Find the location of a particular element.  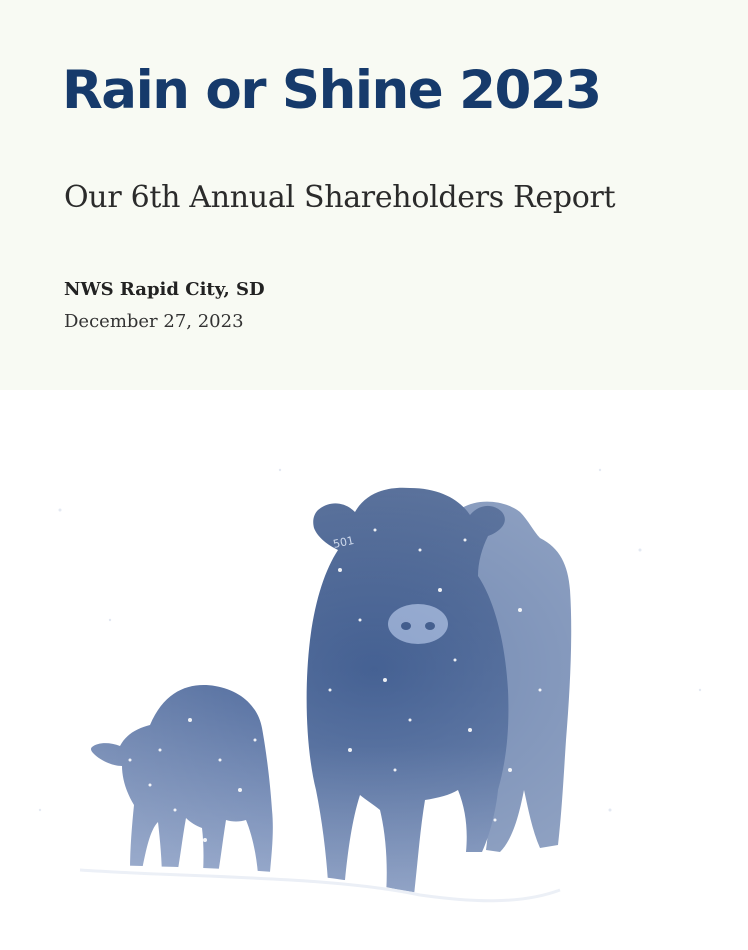

report-title: Rain or Shine 2023 is located at coordinates (332, 90).